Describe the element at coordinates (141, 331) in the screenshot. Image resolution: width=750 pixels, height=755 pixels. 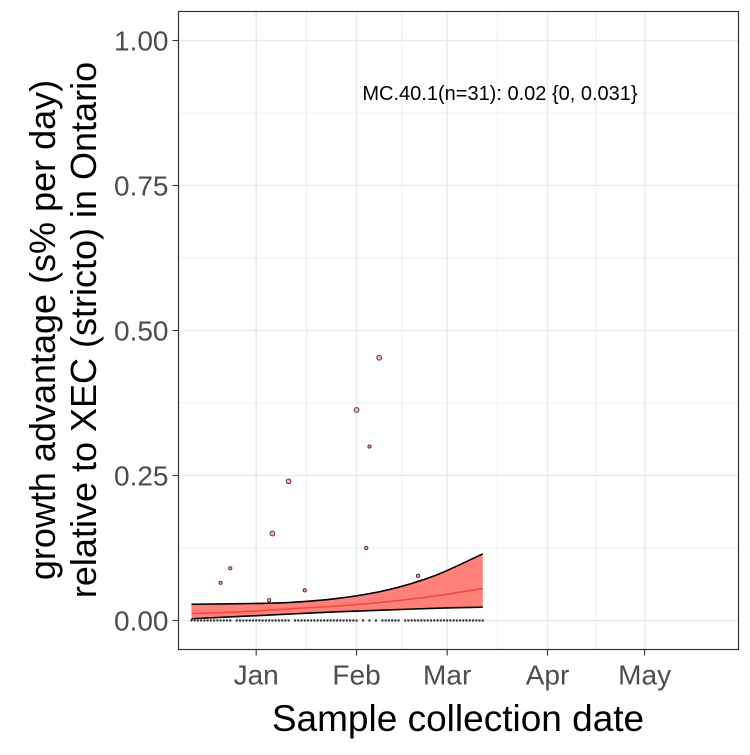
I see `y-tick-label: 0.50` at that location.